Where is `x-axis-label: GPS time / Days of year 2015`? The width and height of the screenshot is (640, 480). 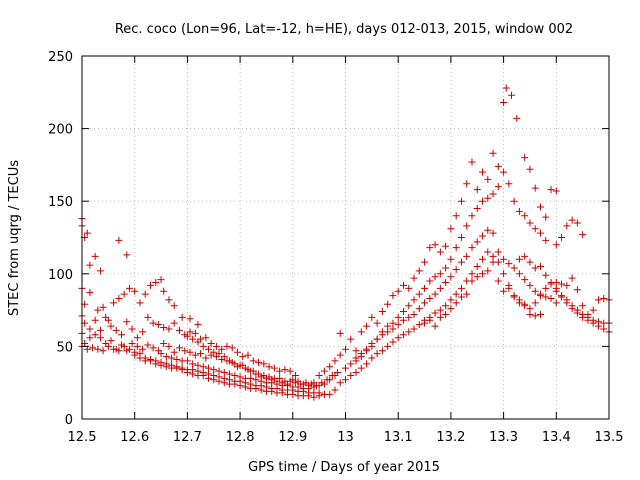 x-axis-label: GPS time / Days of year 2015 is located at coordinates (344, 467).